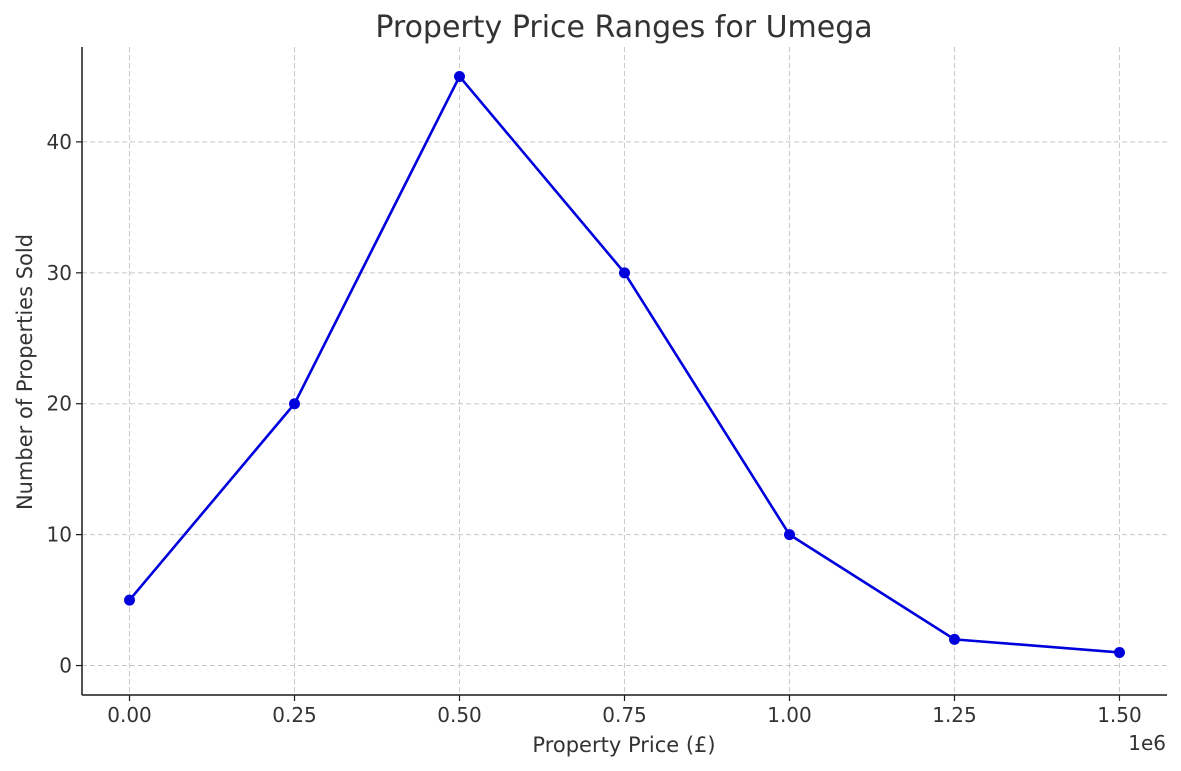 Image resolution: width=1181 pixels, height=771 pixels. I want to click on x-tick-label: 1.25, so click(954, 715).